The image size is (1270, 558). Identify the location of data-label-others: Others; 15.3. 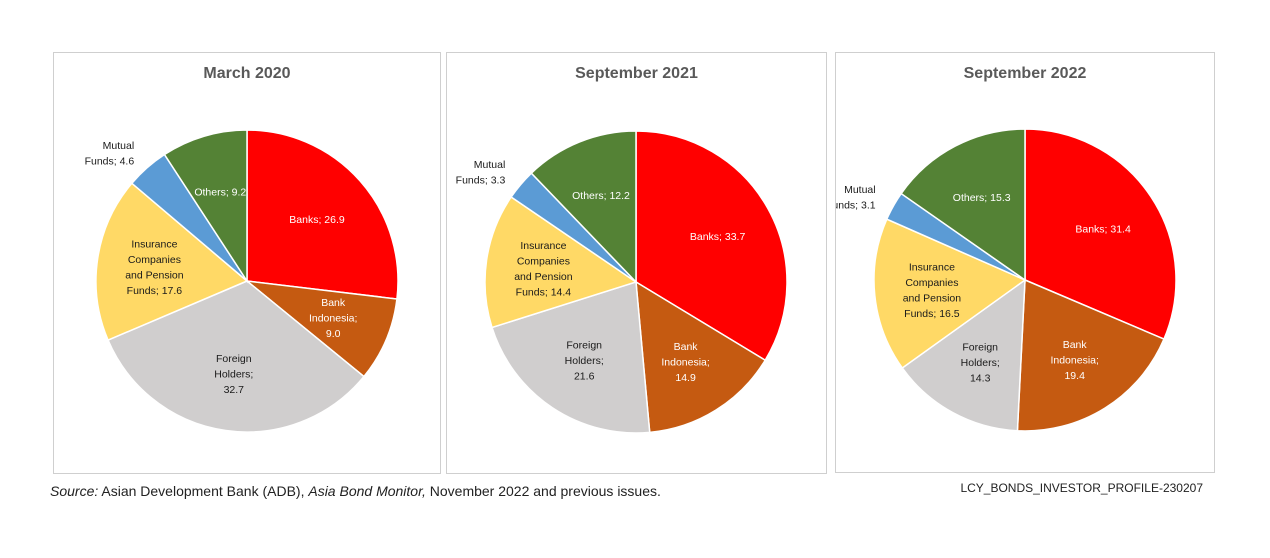
(982, 198).